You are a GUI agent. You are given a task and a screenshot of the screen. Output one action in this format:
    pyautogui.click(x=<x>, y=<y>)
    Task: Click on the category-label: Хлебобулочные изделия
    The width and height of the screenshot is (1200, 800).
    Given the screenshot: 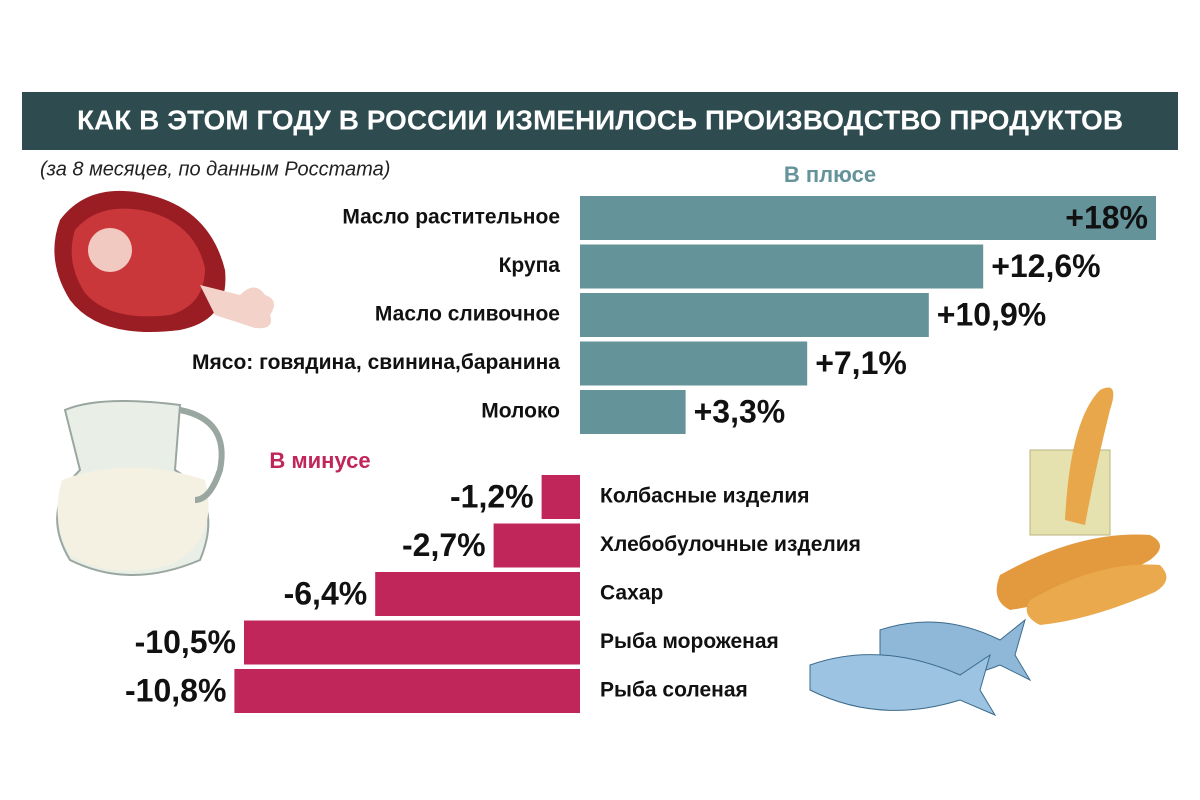 What is the action you would take?
    pyautogui.click(x=730, y=544)
    